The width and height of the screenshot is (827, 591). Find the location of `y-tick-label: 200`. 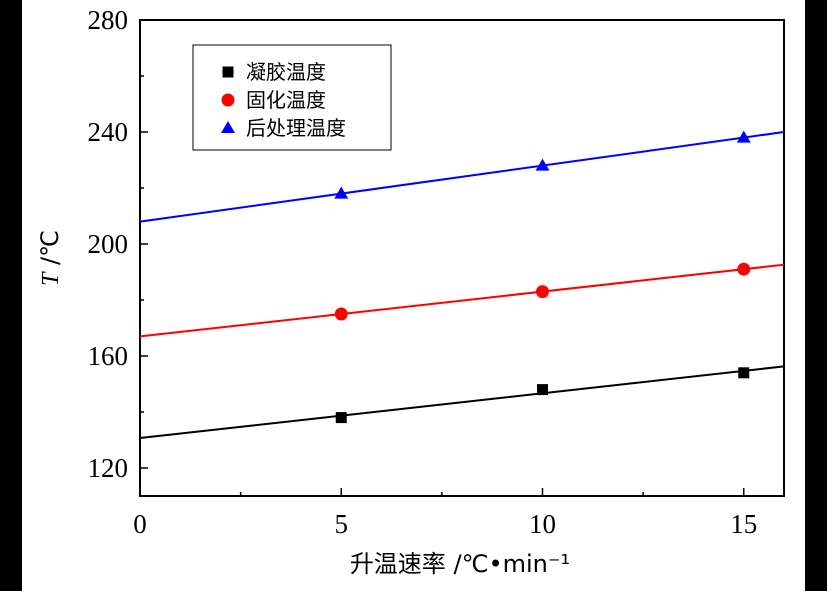

y-tick-label: 200 is located at coordinates (108, 244).